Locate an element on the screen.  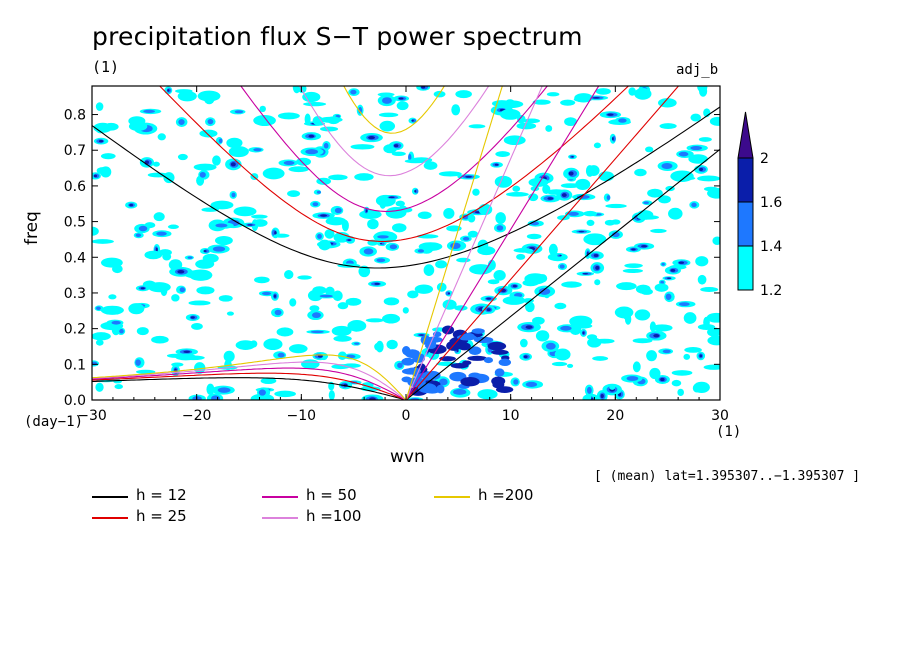
title-units: (1) is located at coordinates (106, 67).